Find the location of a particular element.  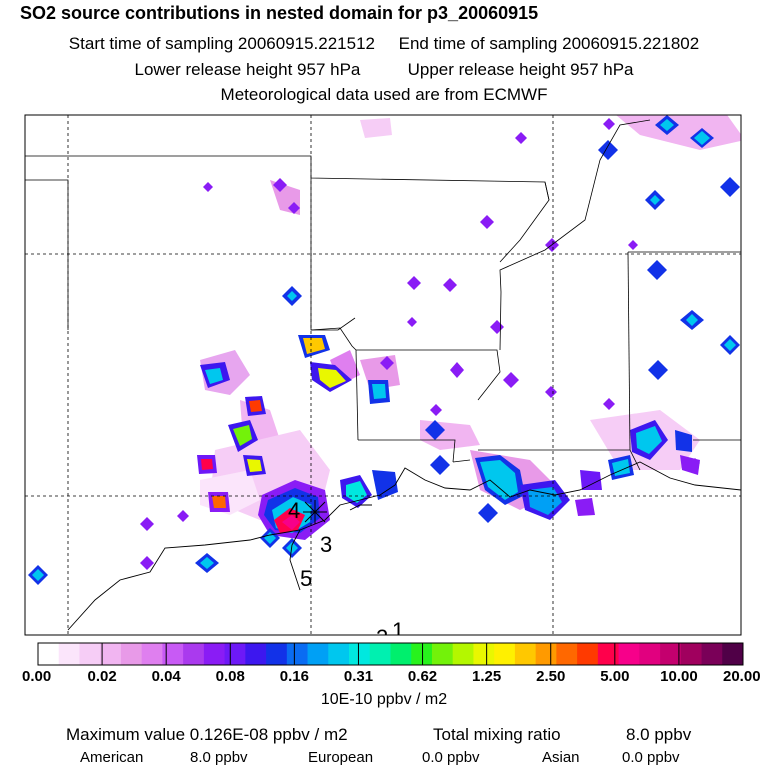

american-value: 8.0 ppbv is located at coordinates (219, 757).